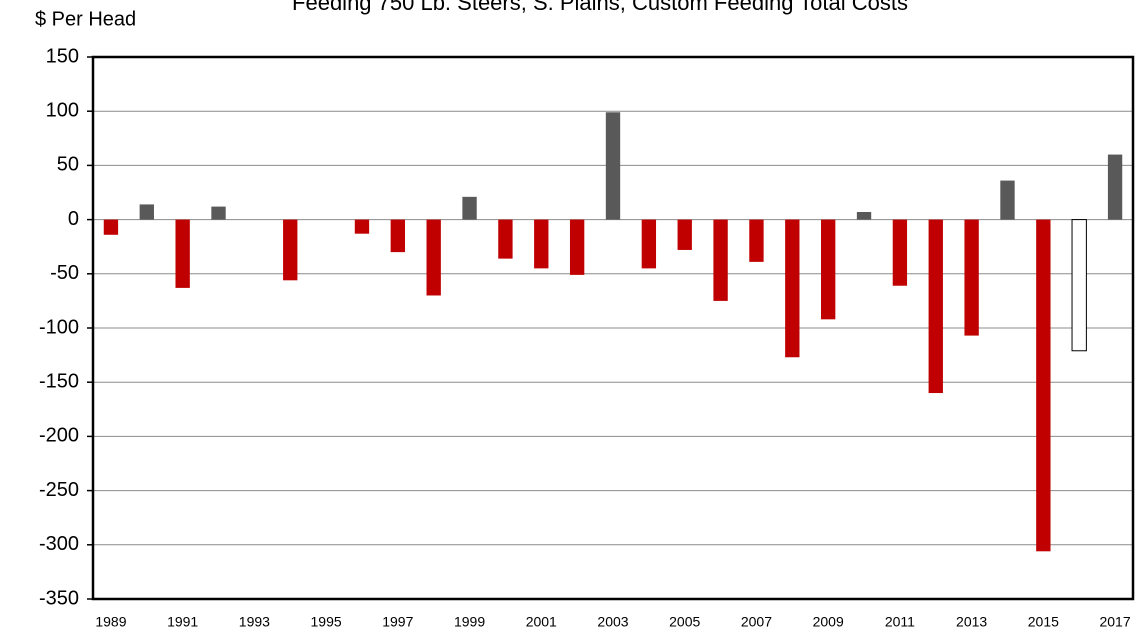 The height and width of the screenshot is (636, 1141). Describe the element at coordinates (62, 56) in the screenshot. I see `y-tick-label: 150` at that location.